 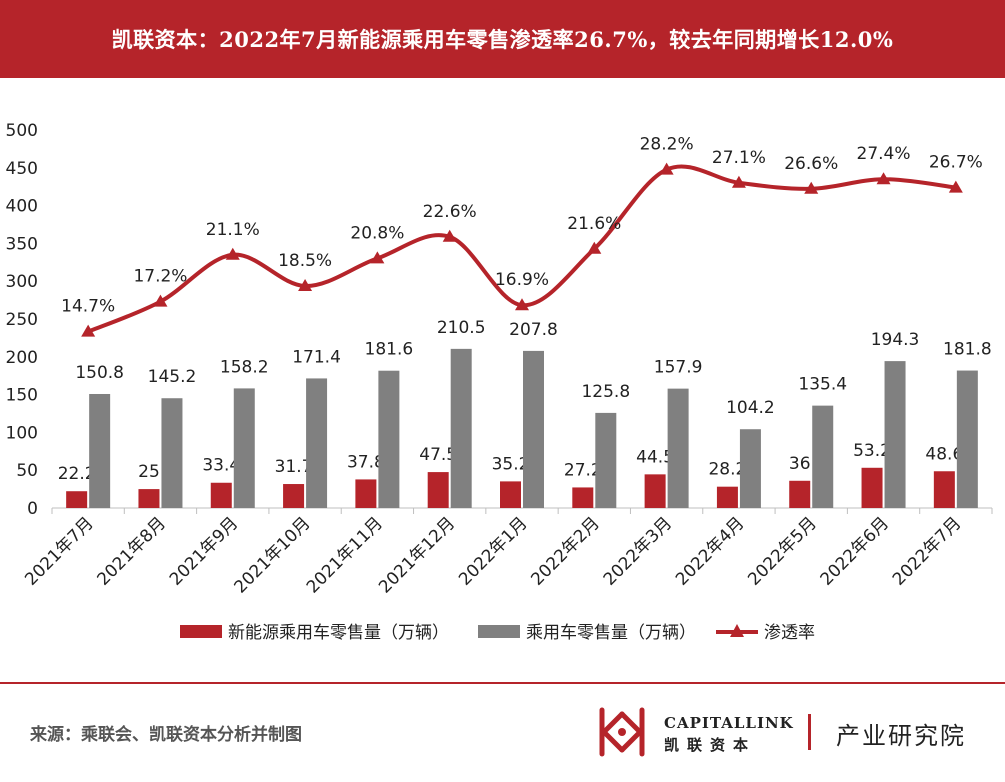 What do you see at coordinates (450, 212) in the screenshot?
I see `rate-label: 22.6%` at bounding box center [450, 212].